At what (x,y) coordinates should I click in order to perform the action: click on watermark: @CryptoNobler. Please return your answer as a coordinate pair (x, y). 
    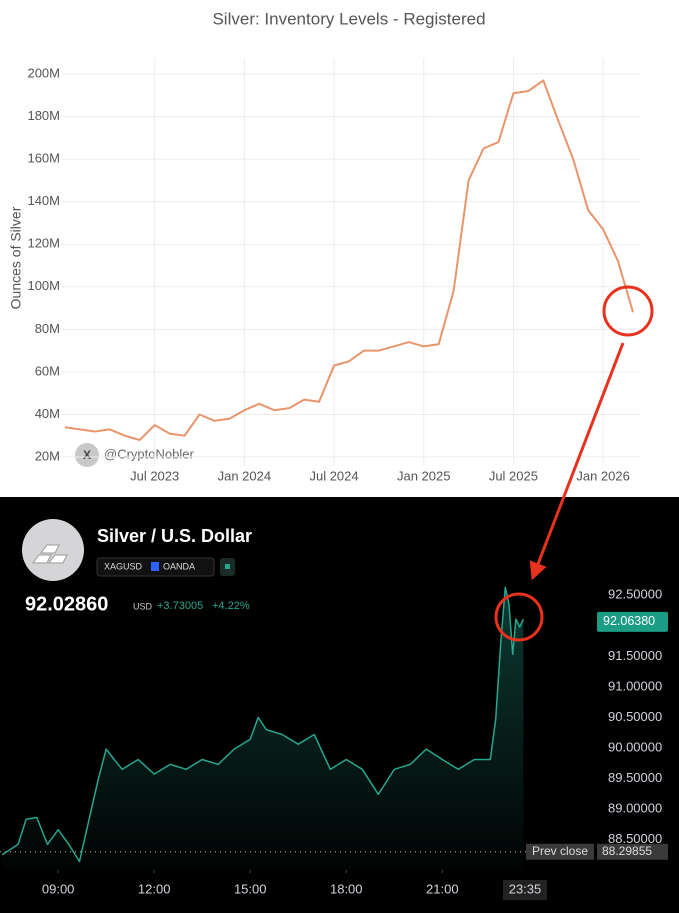
    Looking at the image, I should click on (149, 453).